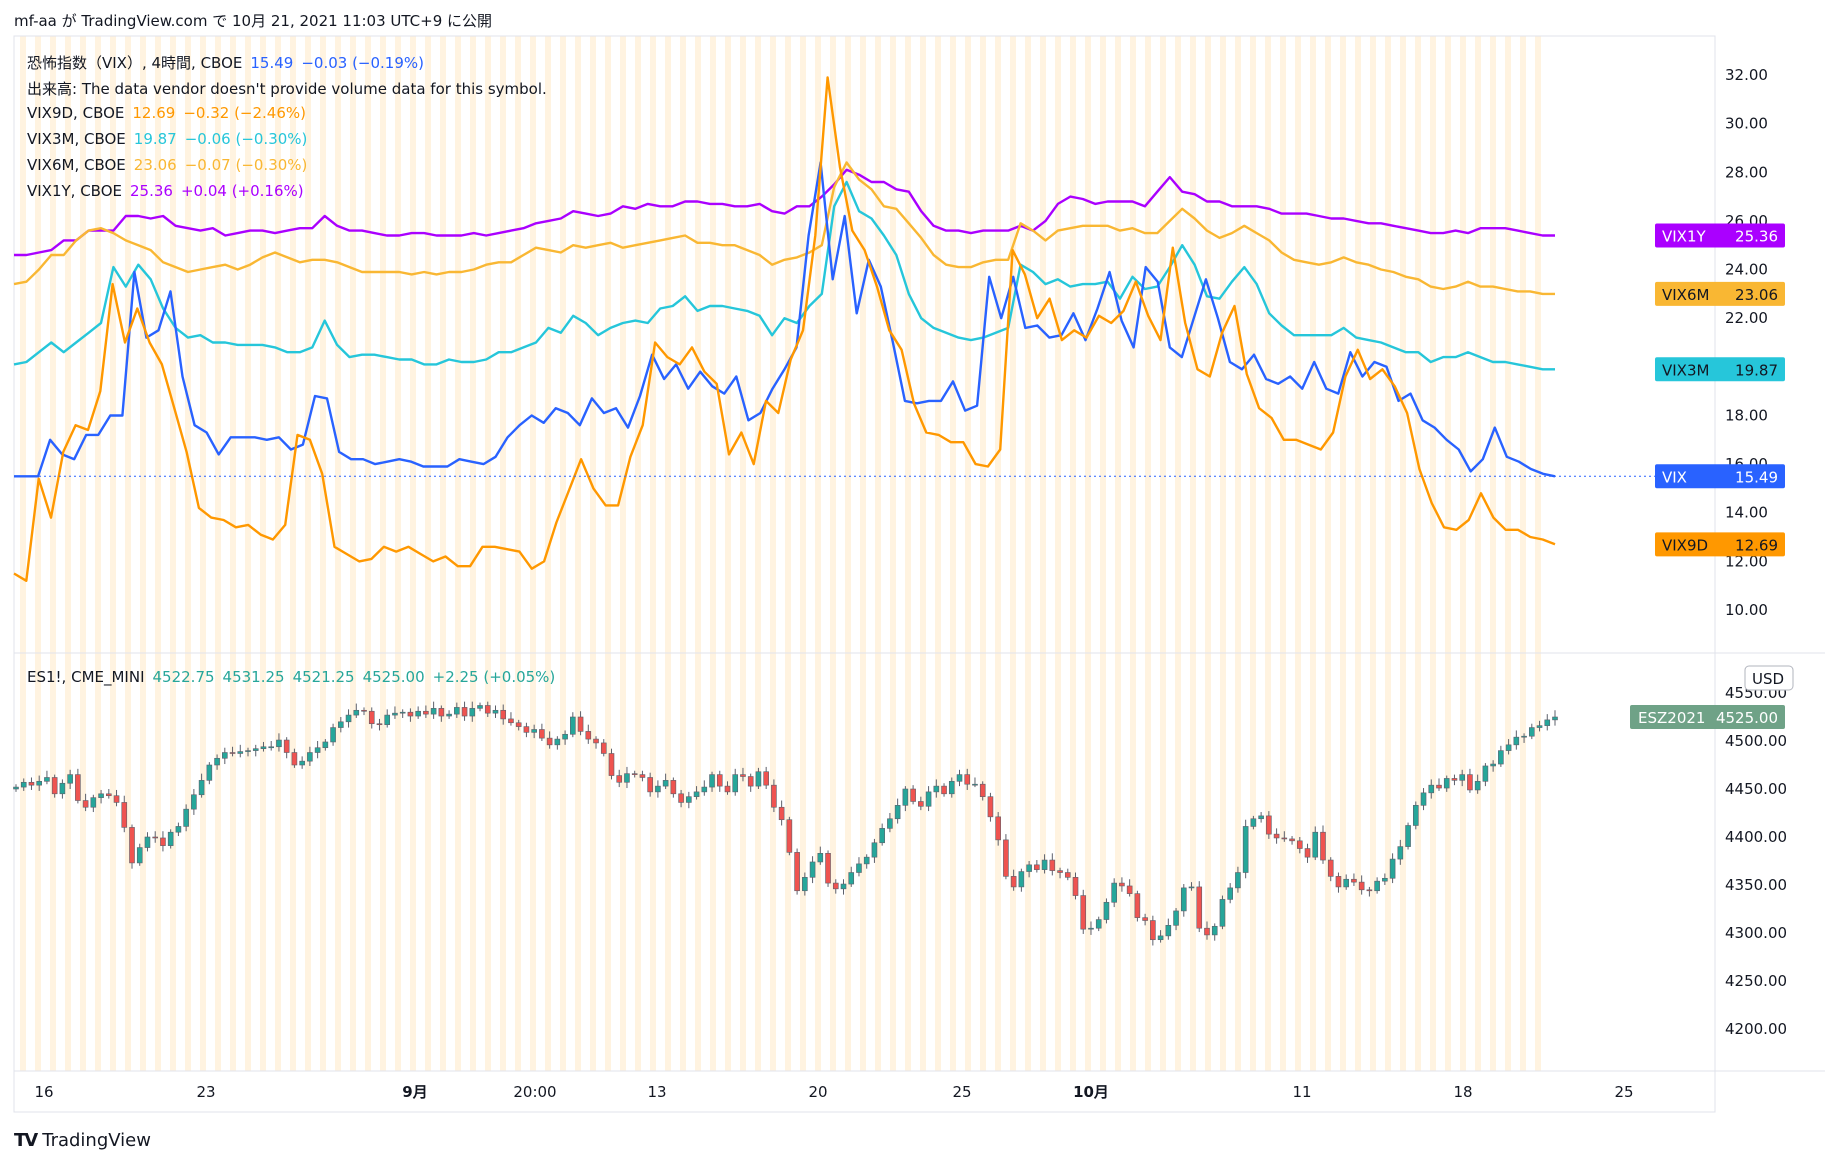  What do you see at coordinates (362, 63) in the screenshot?
I see `legend-change: −0.03 (−0.19%)` at bounding box center [362, 63].